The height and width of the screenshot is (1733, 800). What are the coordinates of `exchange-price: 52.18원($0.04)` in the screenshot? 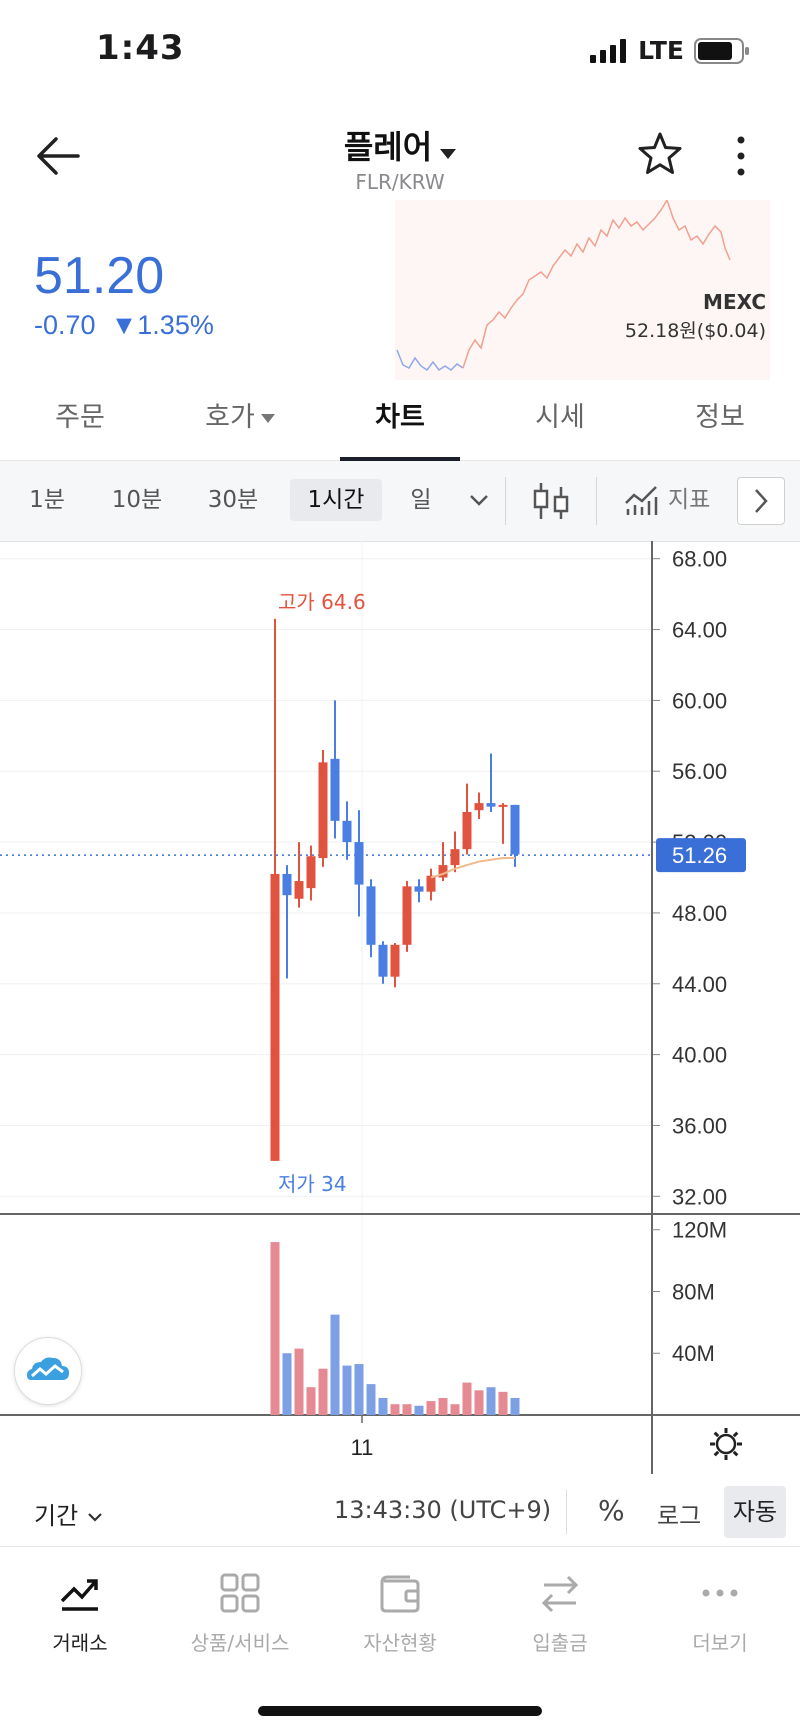 It's located at (695, 331).